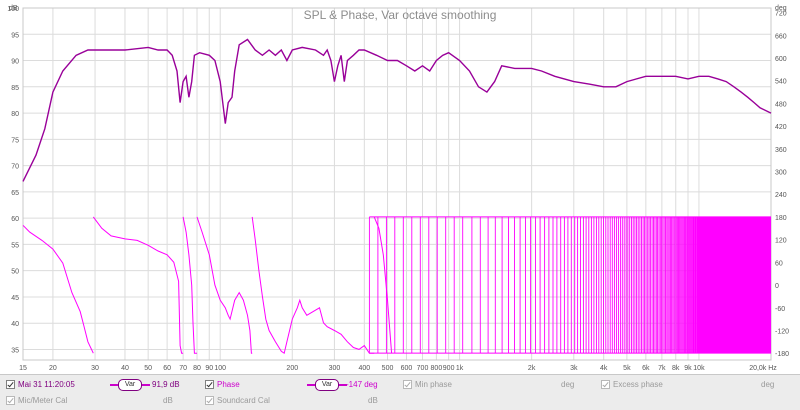 The height and width of the screenshot is (410, 800). What do you see at coordinates (532, 368) in the screenshot?
I see `x-tick-label: 2k` at bounding box center [532, 368].